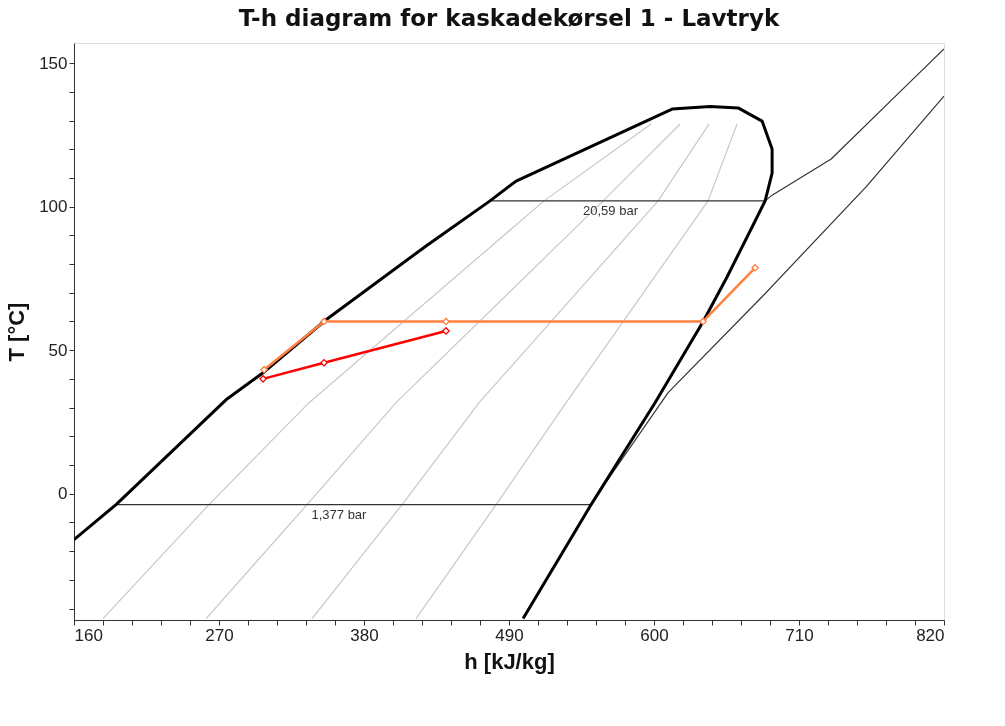  What do you see at coordinates (799, 635) in the screenshot?
I see `x-tick-label: 710` at bounding box center [799, 635].